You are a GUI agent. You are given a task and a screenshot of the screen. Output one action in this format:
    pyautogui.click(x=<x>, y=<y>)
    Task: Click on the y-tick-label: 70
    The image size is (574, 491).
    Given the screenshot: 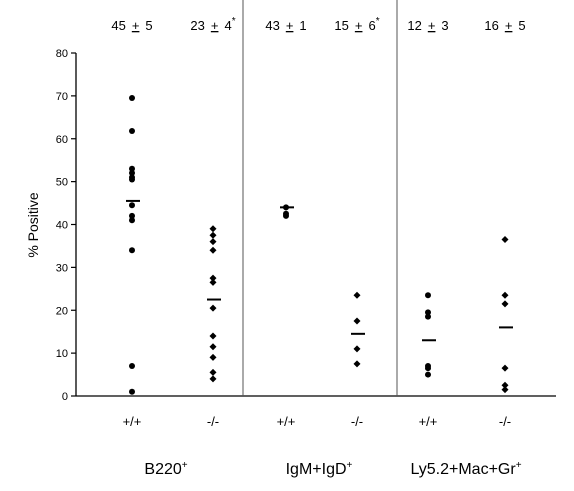 What is the action you would take?
    pyautogui.click(x=62, y=97)
    